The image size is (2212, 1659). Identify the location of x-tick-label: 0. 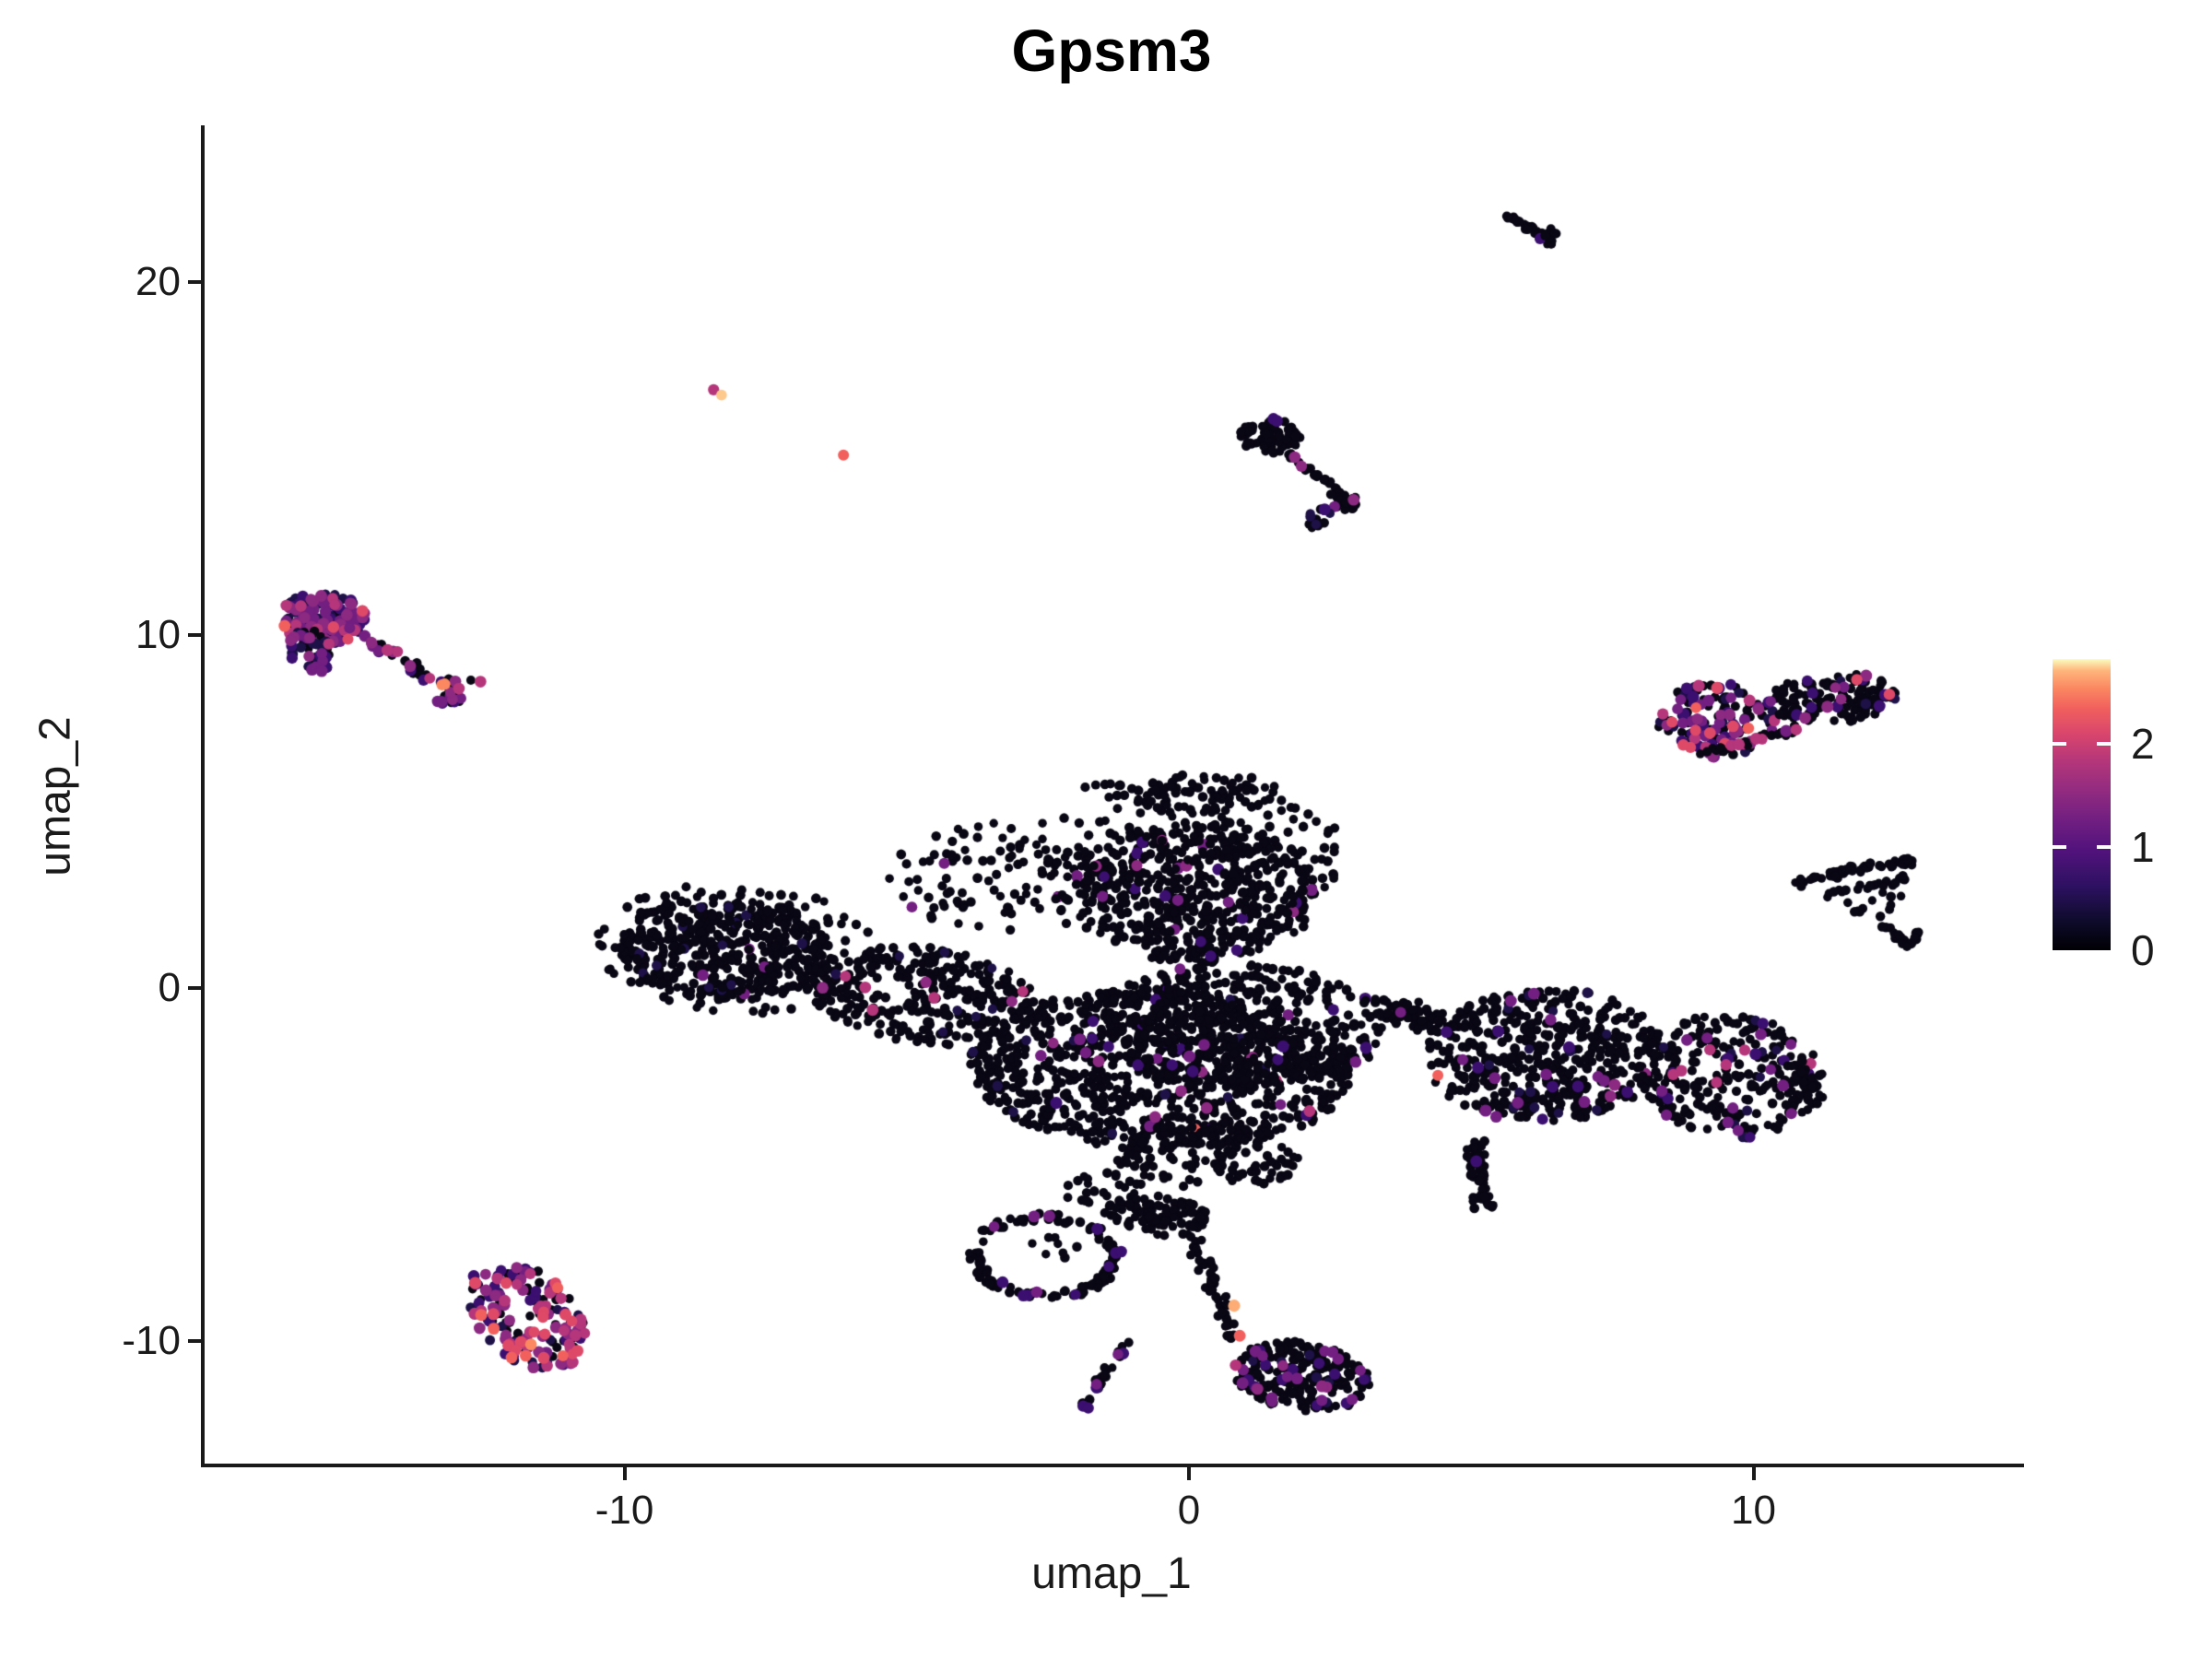
(1189, 1510).